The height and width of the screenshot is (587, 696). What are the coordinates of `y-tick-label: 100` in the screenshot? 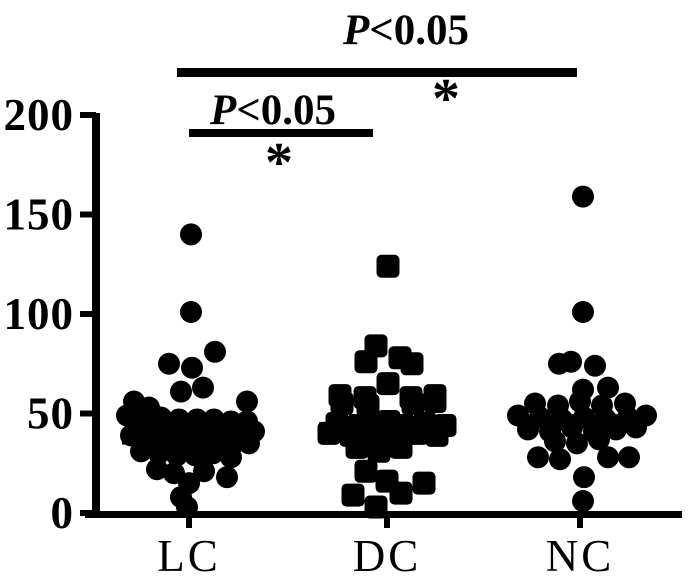 It's located at (39, 314).